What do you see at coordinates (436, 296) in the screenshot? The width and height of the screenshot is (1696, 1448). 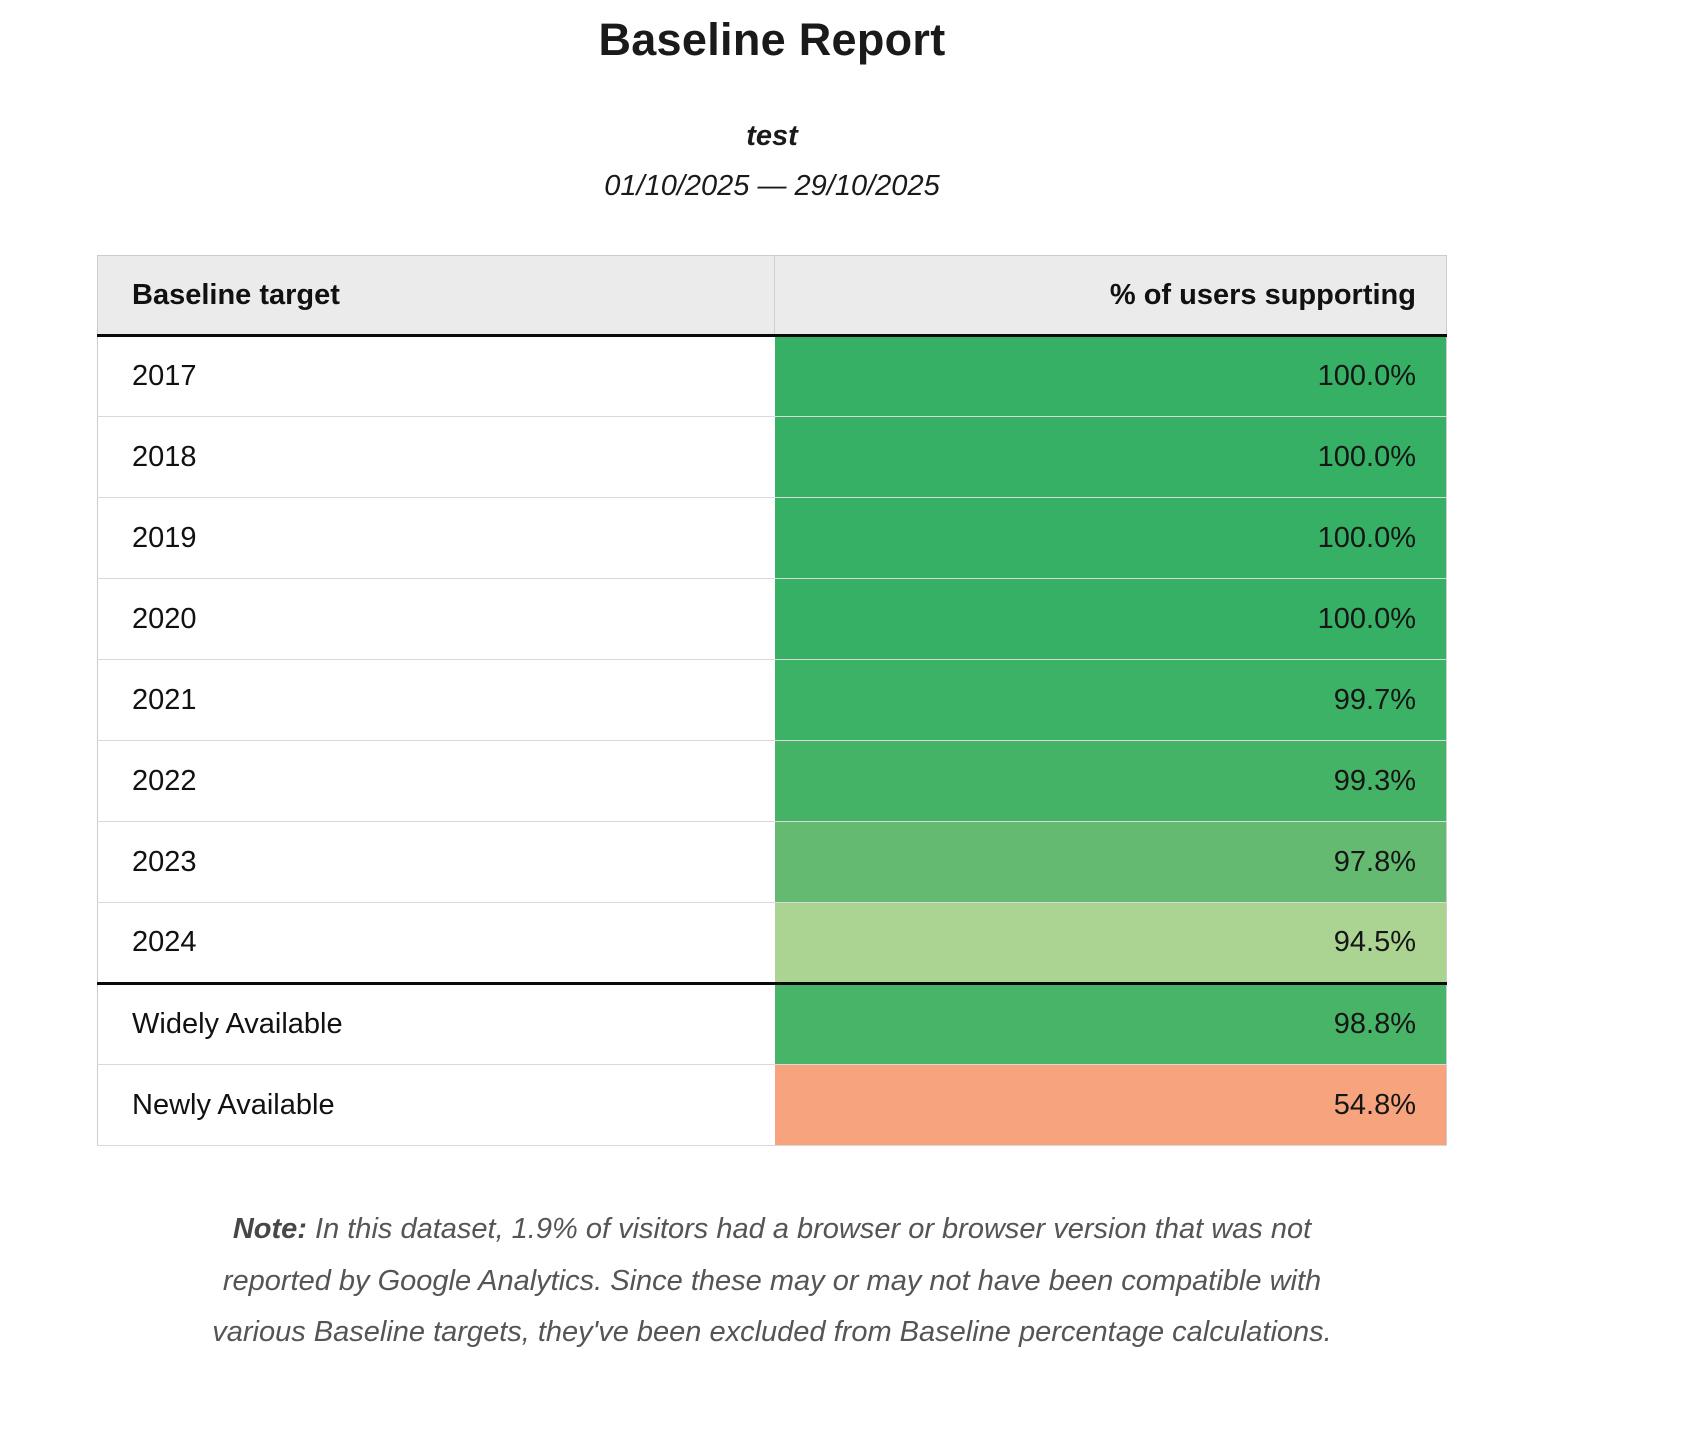 I see `column-header-baseline-target: Baseline target` at bounding box center [436, 296].